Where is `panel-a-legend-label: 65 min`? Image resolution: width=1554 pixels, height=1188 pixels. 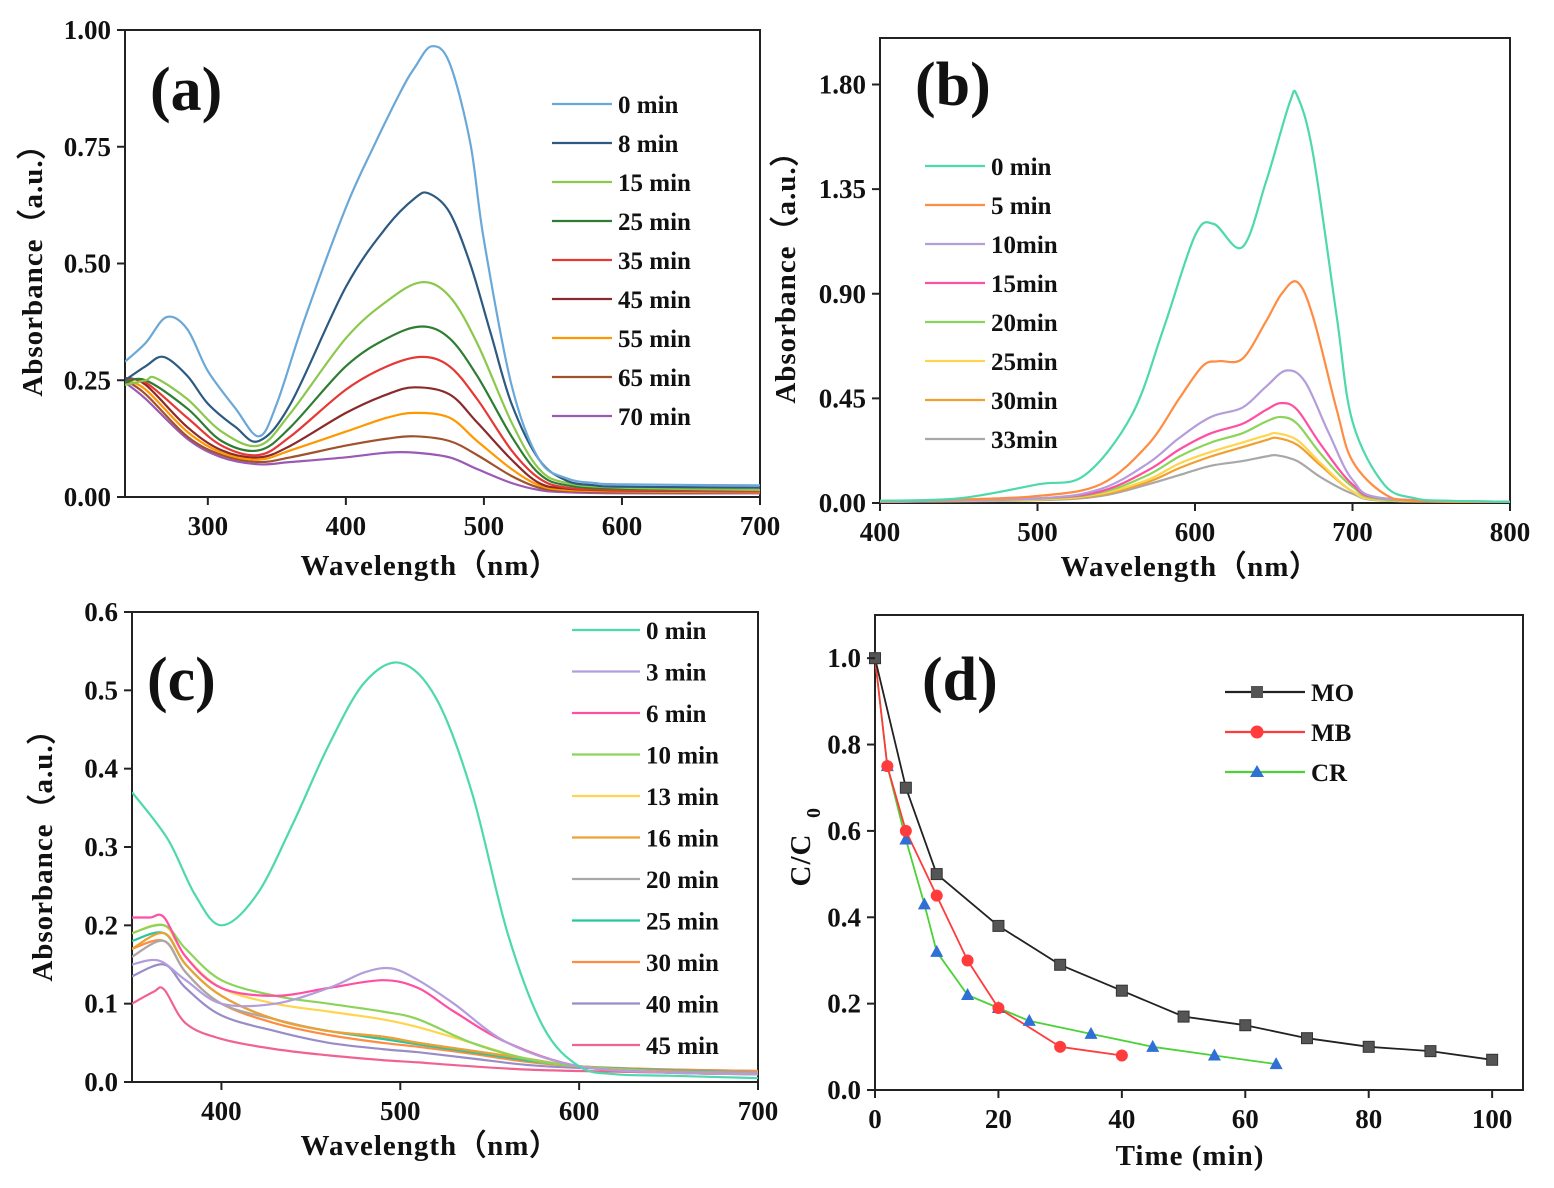 panel-a-legend-label: 65 min is located at coordinates (654, 378).